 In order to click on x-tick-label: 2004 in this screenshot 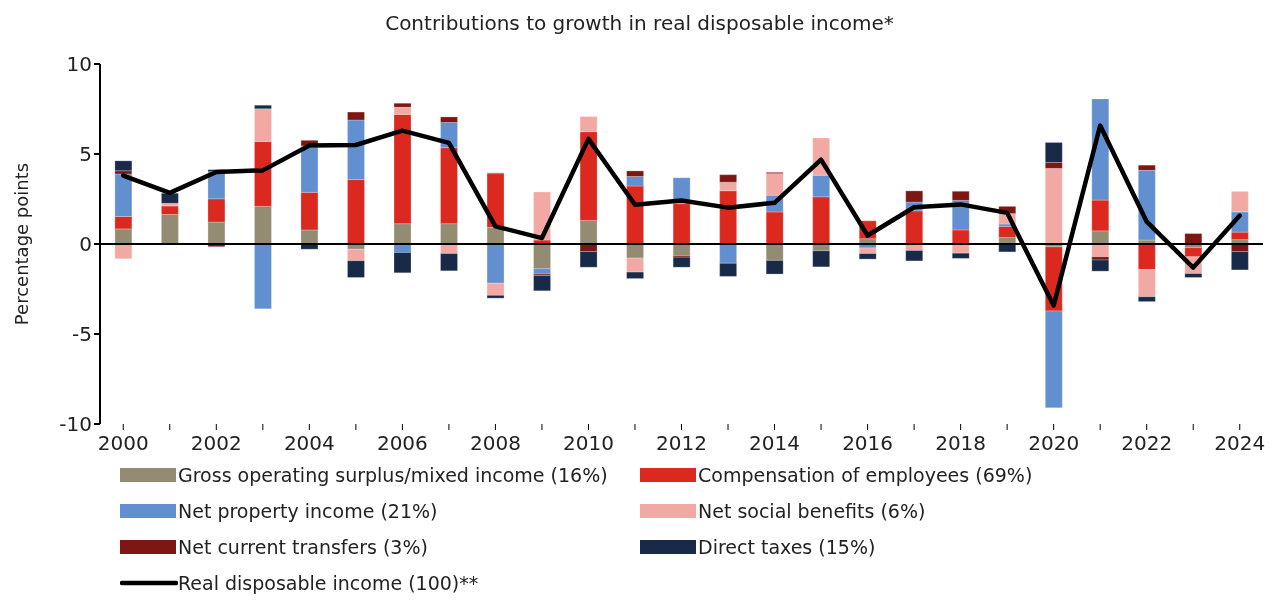, I will do `click(309, 443)`.